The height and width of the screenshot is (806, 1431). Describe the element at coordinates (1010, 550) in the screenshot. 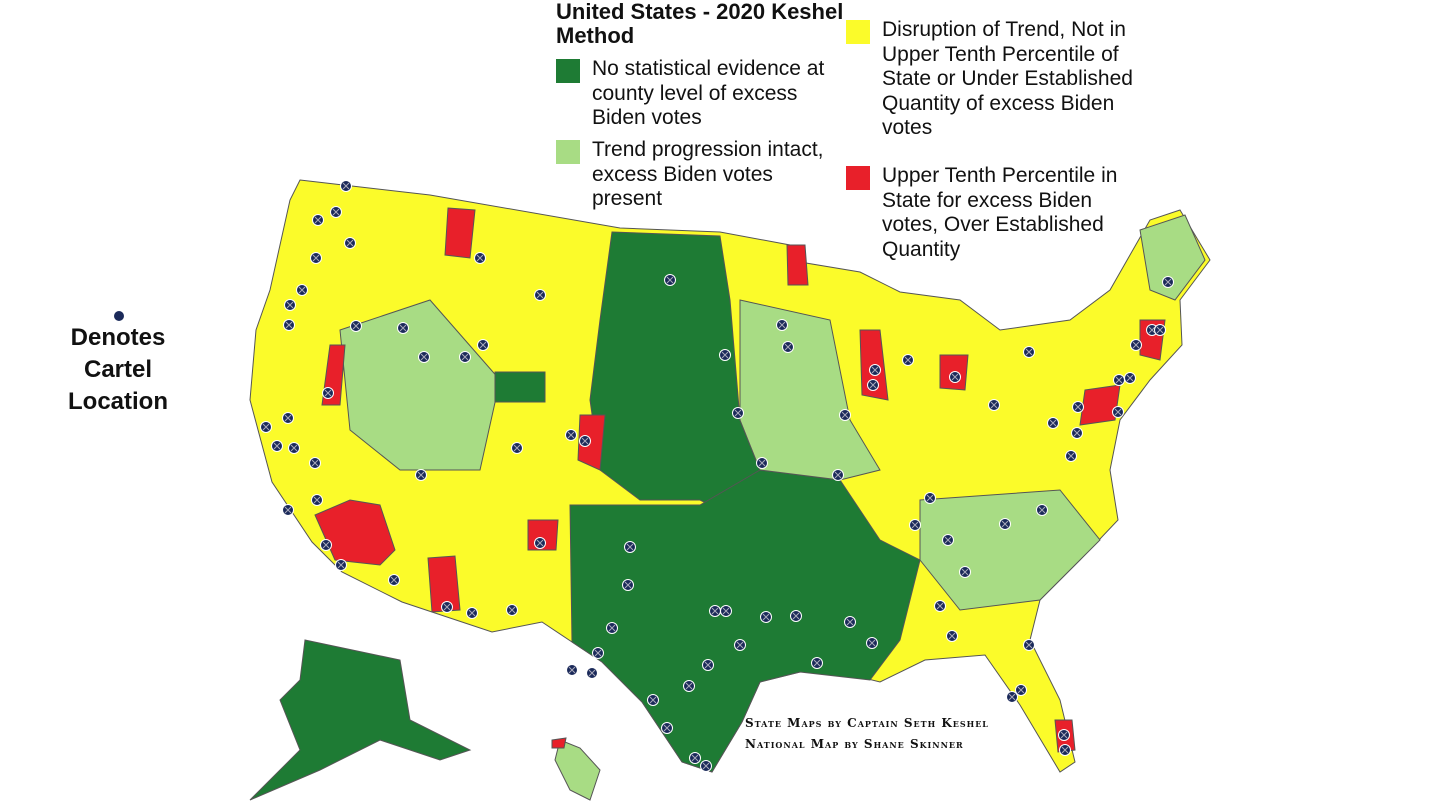

I see `se-lightgreen` at that location.